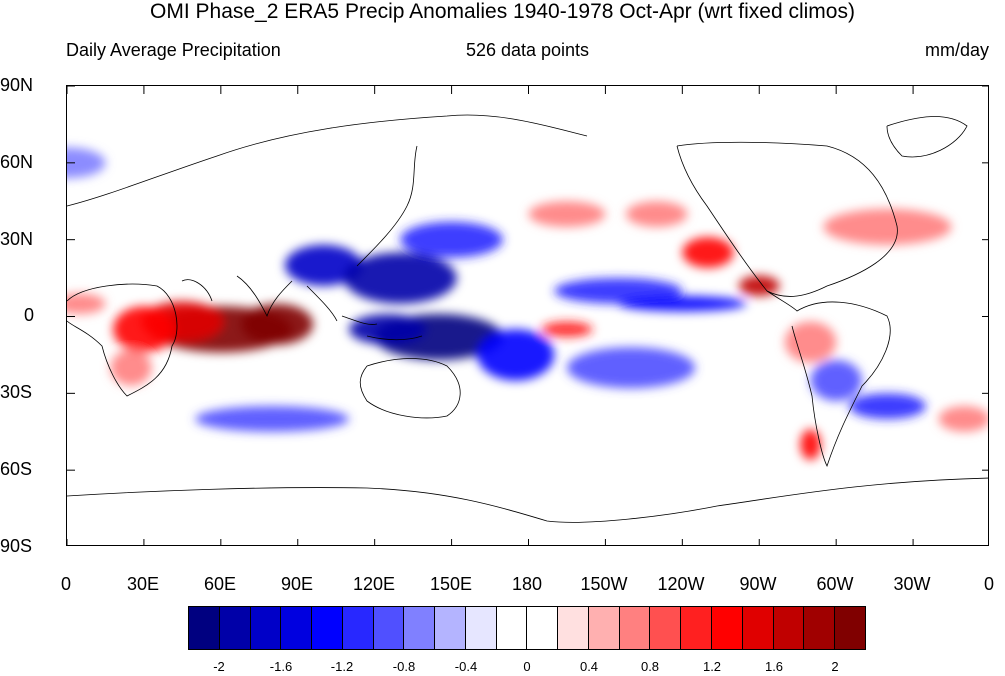 This screenshot has height=676, width=1005. What do you see at coordinates (758, 584) in the screenshot?
I see `lon-label: 90W` at bounding box center [758, 584].